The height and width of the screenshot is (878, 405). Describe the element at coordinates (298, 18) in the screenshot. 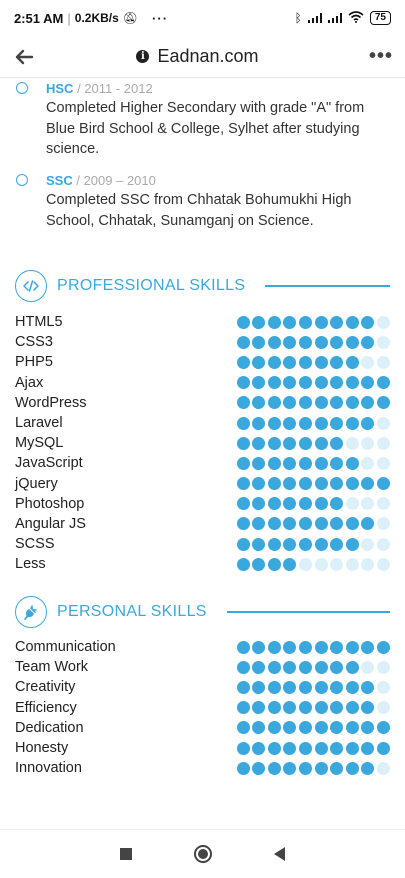

I see `bluetooth-icon: ᛒ` at that location.